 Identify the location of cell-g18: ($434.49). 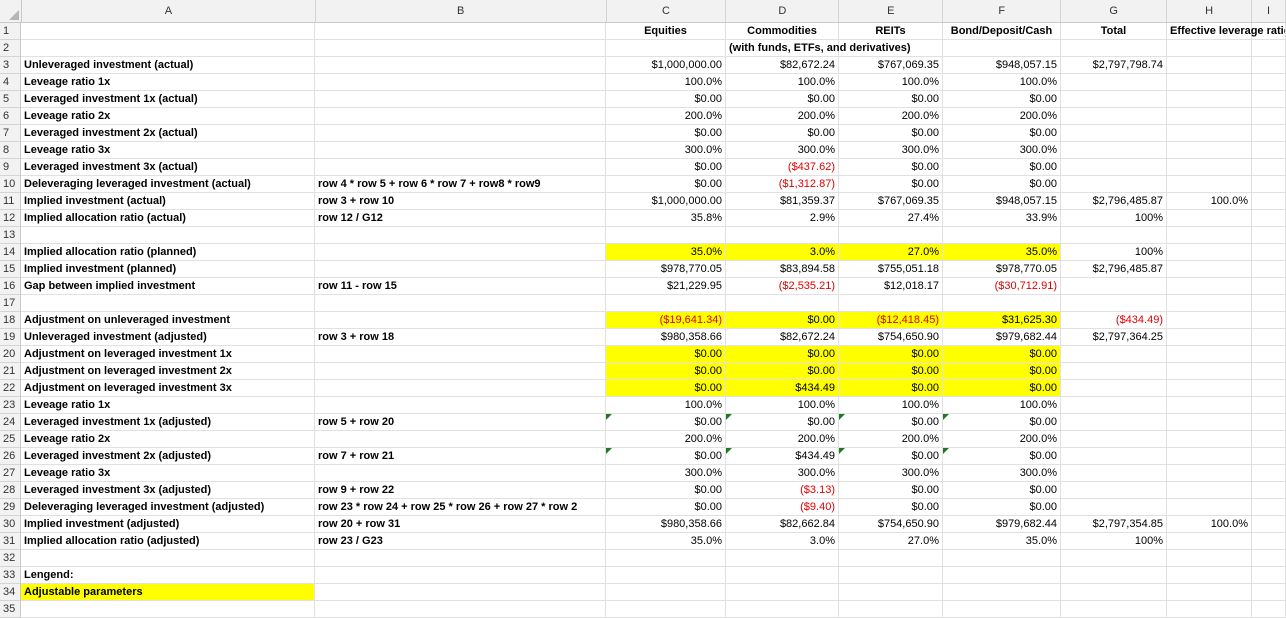
(1114, 320).